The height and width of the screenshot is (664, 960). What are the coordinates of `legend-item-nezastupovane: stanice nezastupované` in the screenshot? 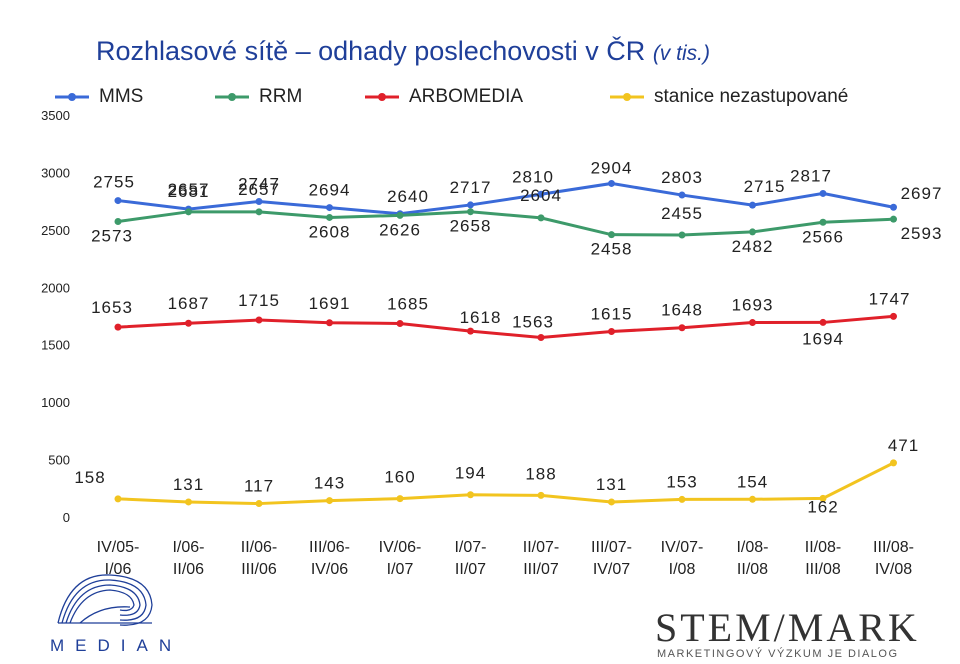 It's located at (729, 97).